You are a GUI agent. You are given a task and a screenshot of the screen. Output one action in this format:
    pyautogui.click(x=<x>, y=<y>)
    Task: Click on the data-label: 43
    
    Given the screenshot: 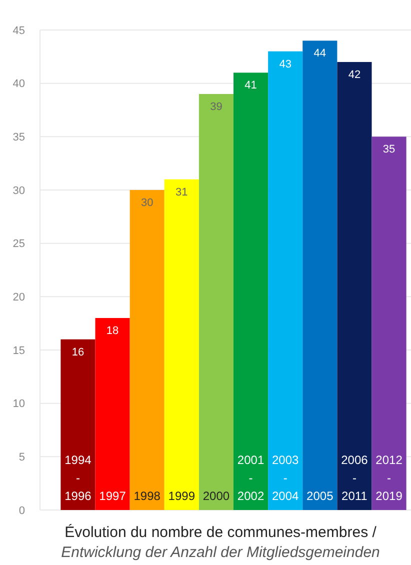 What is the action you would take?
    pyautogui.click(x=285, y=64)
    